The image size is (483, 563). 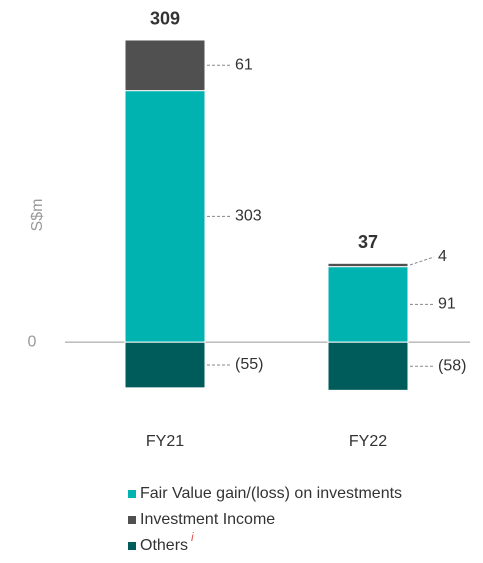 I want to click on y-axis-label: S$m, so click(x=37, y=215).